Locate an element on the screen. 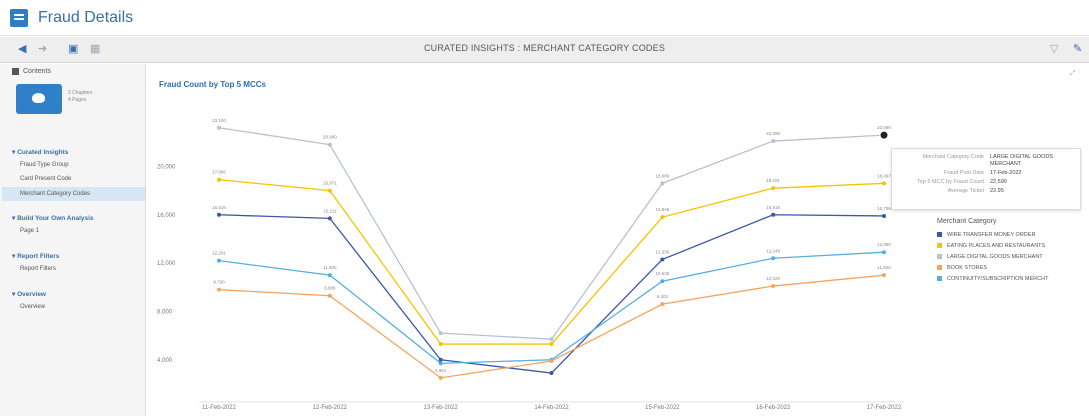 This screenshot has height=416, width=1089. data-label: 9,700 is located at coordinates (219, 282).